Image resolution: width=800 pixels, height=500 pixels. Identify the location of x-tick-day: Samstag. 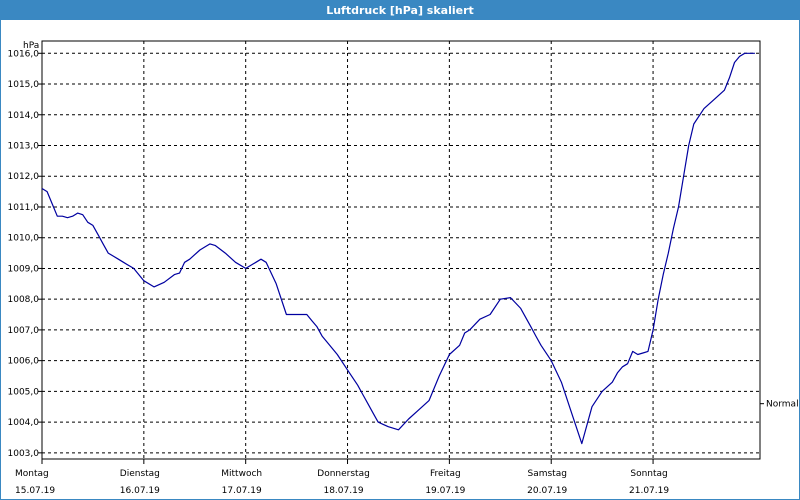
(546, 474).